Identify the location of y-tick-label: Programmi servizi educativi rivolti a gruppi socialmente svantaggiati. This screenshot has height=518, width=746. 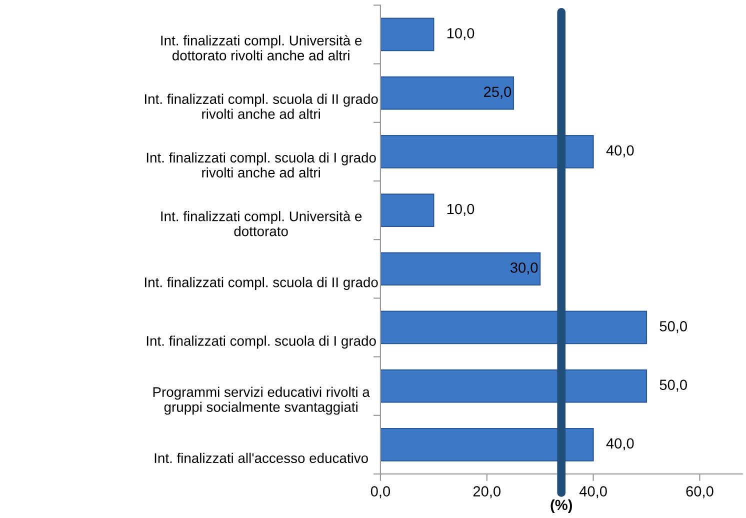
(261, 400).